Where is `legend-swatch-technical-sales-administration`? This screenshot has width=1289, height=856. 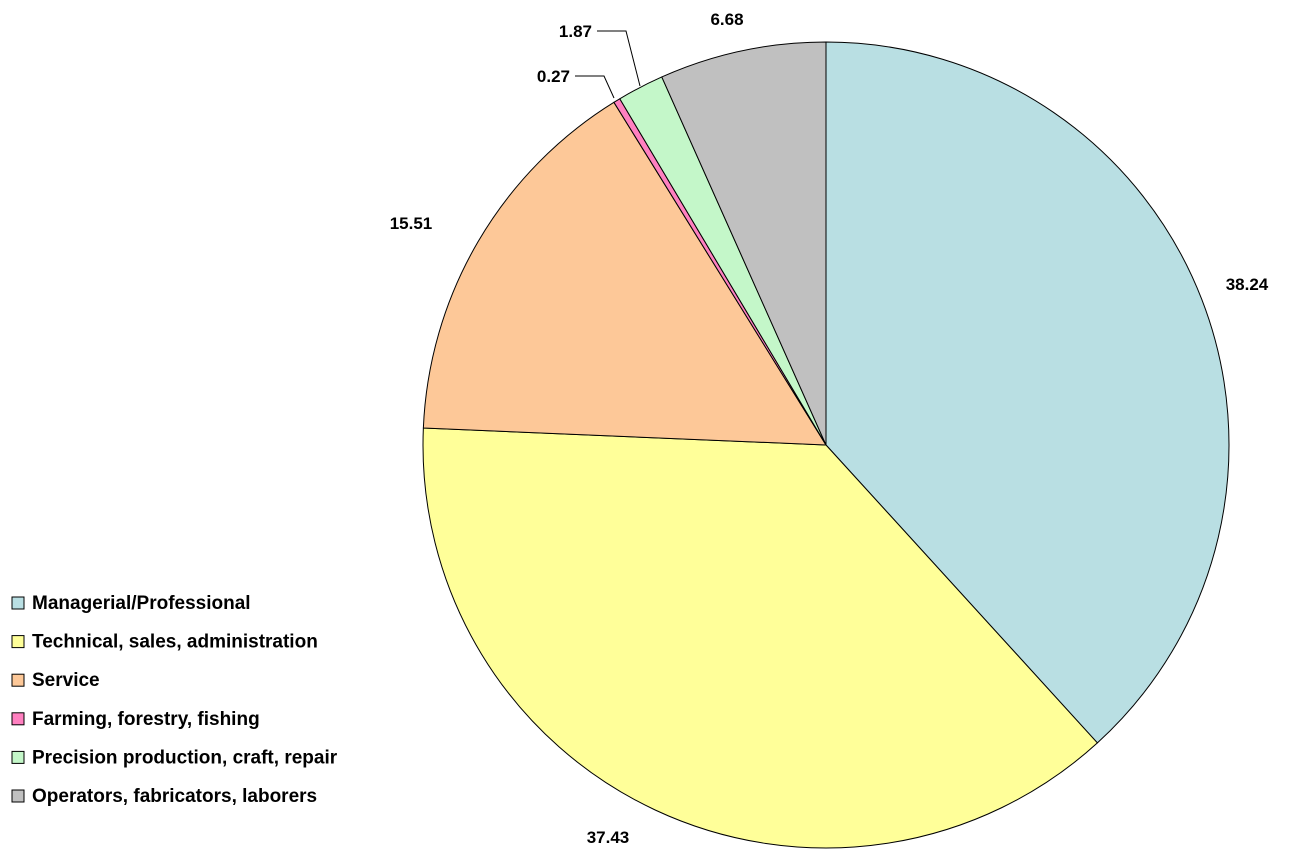 legend-swatch-technical-sales-administration is located at coordinates (18, 642).